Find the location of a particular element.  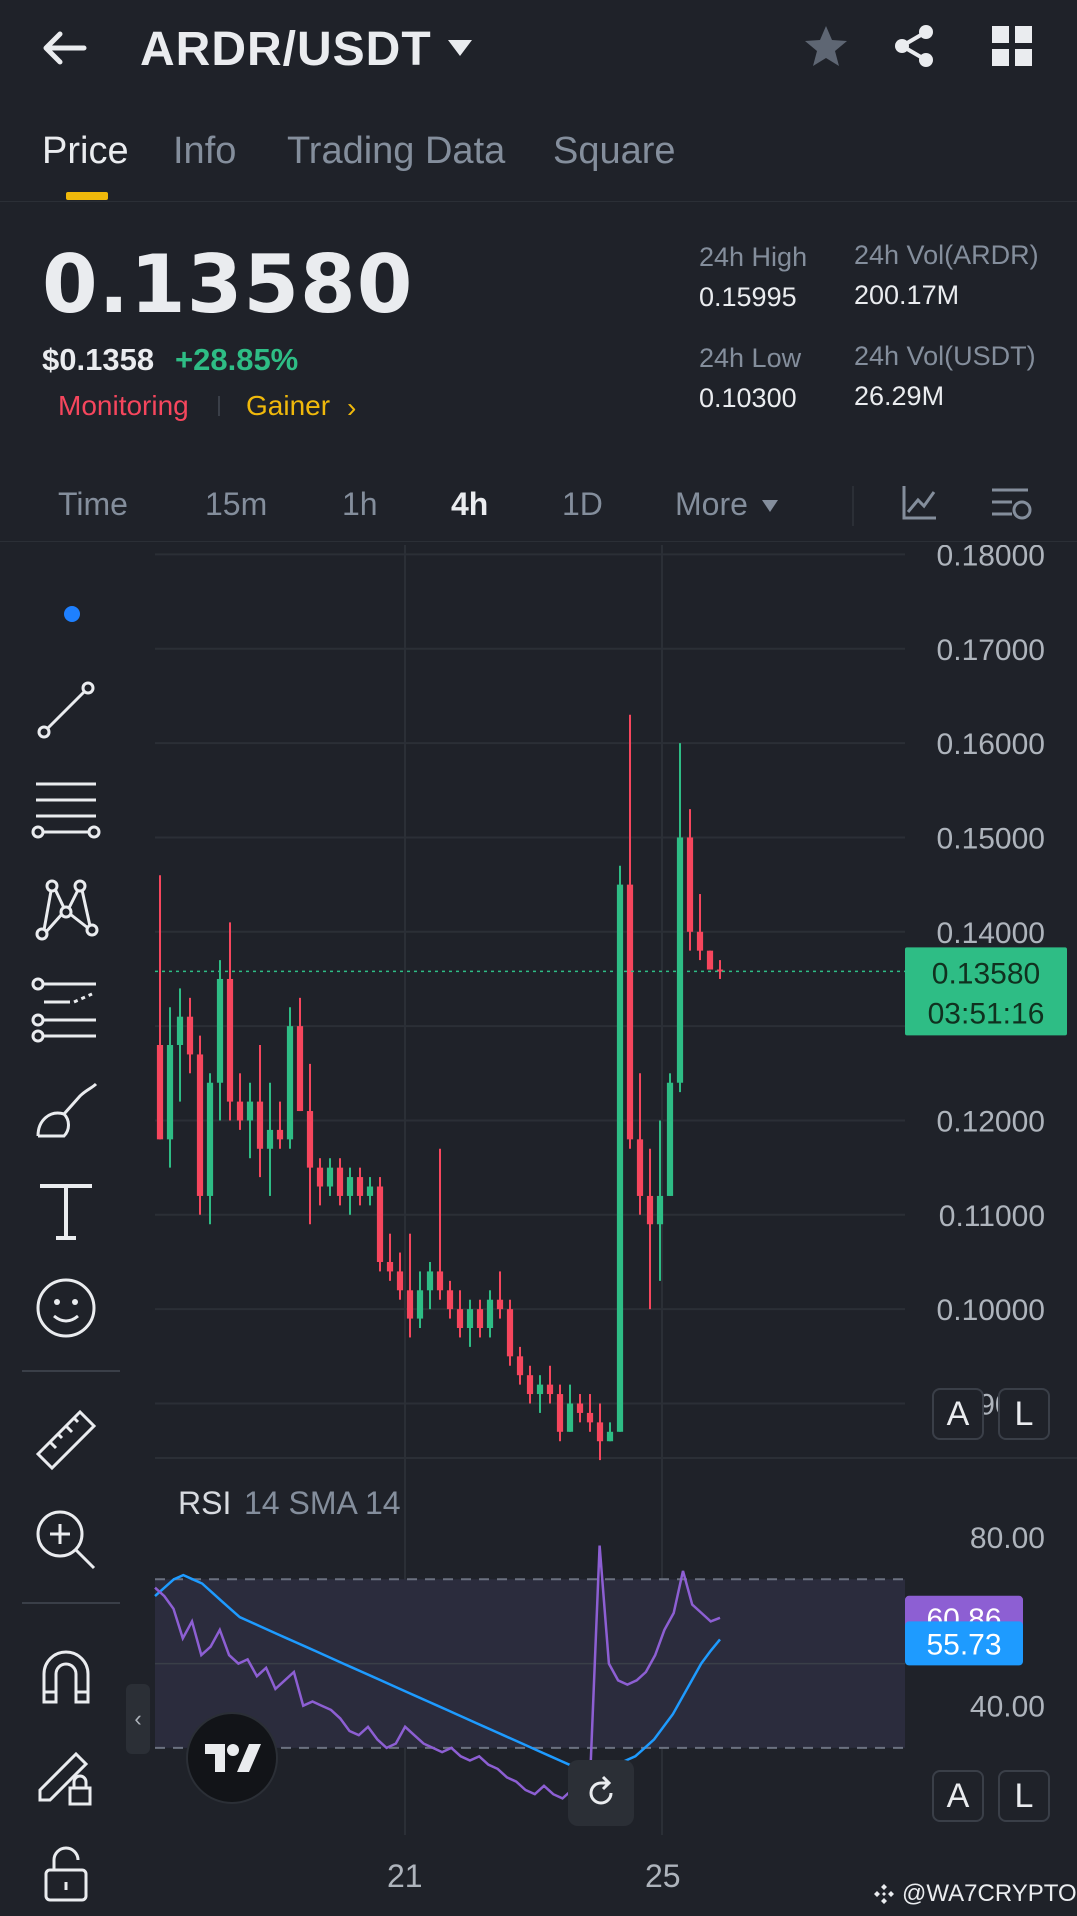

tradingview-icon is located at coordinates (233, 1758).